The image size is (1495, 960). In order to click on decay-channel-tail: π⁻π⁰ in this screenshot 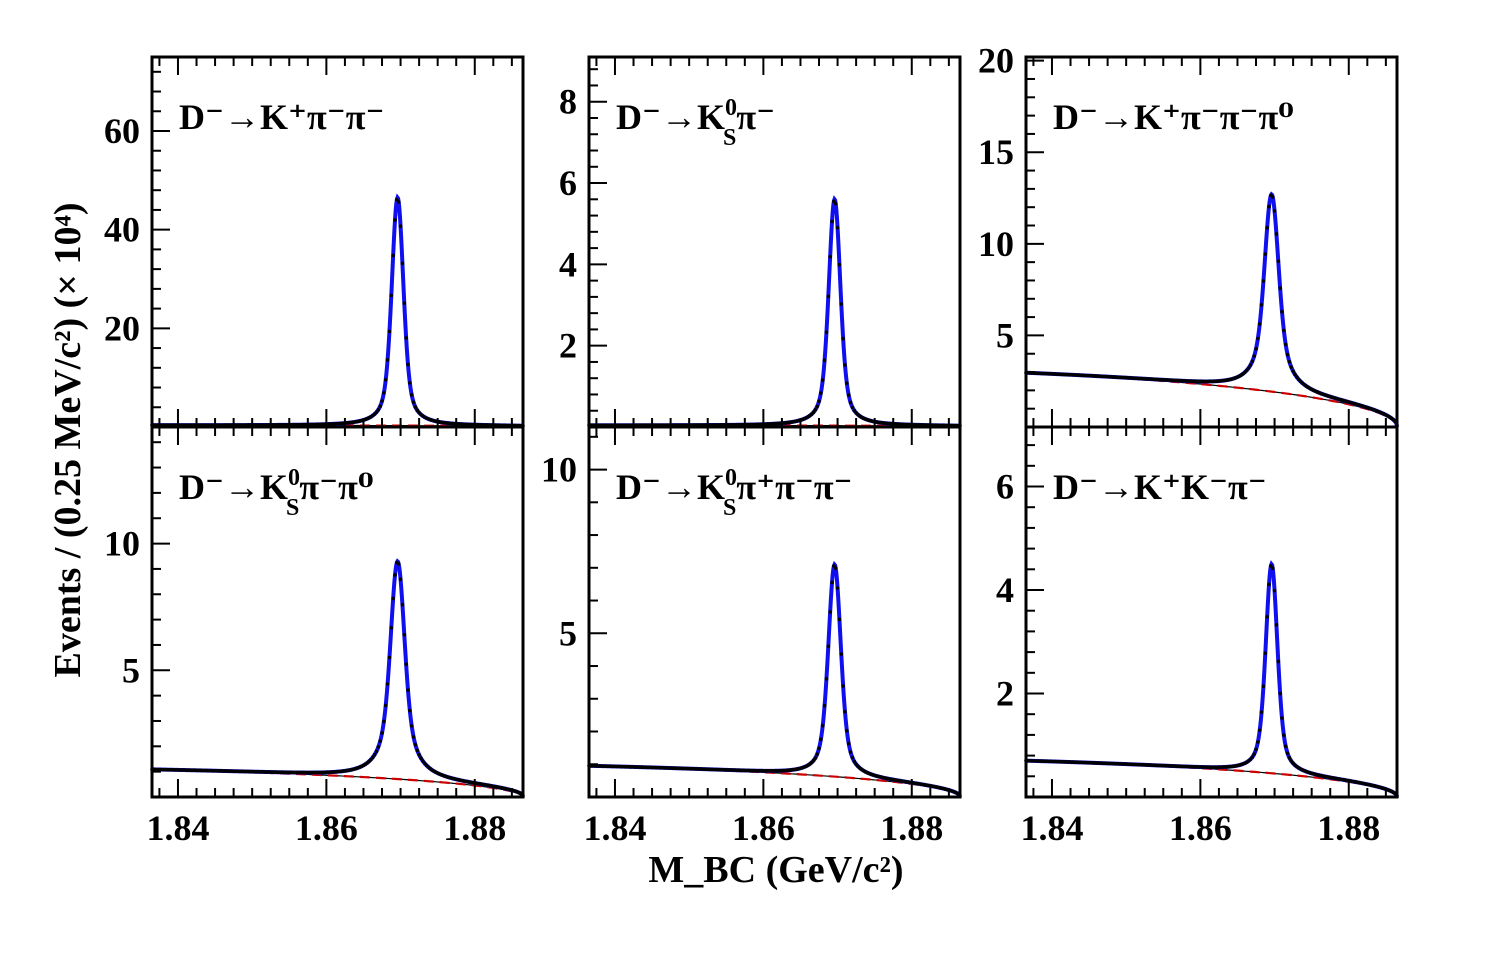, I will do `click(336, 487)`.